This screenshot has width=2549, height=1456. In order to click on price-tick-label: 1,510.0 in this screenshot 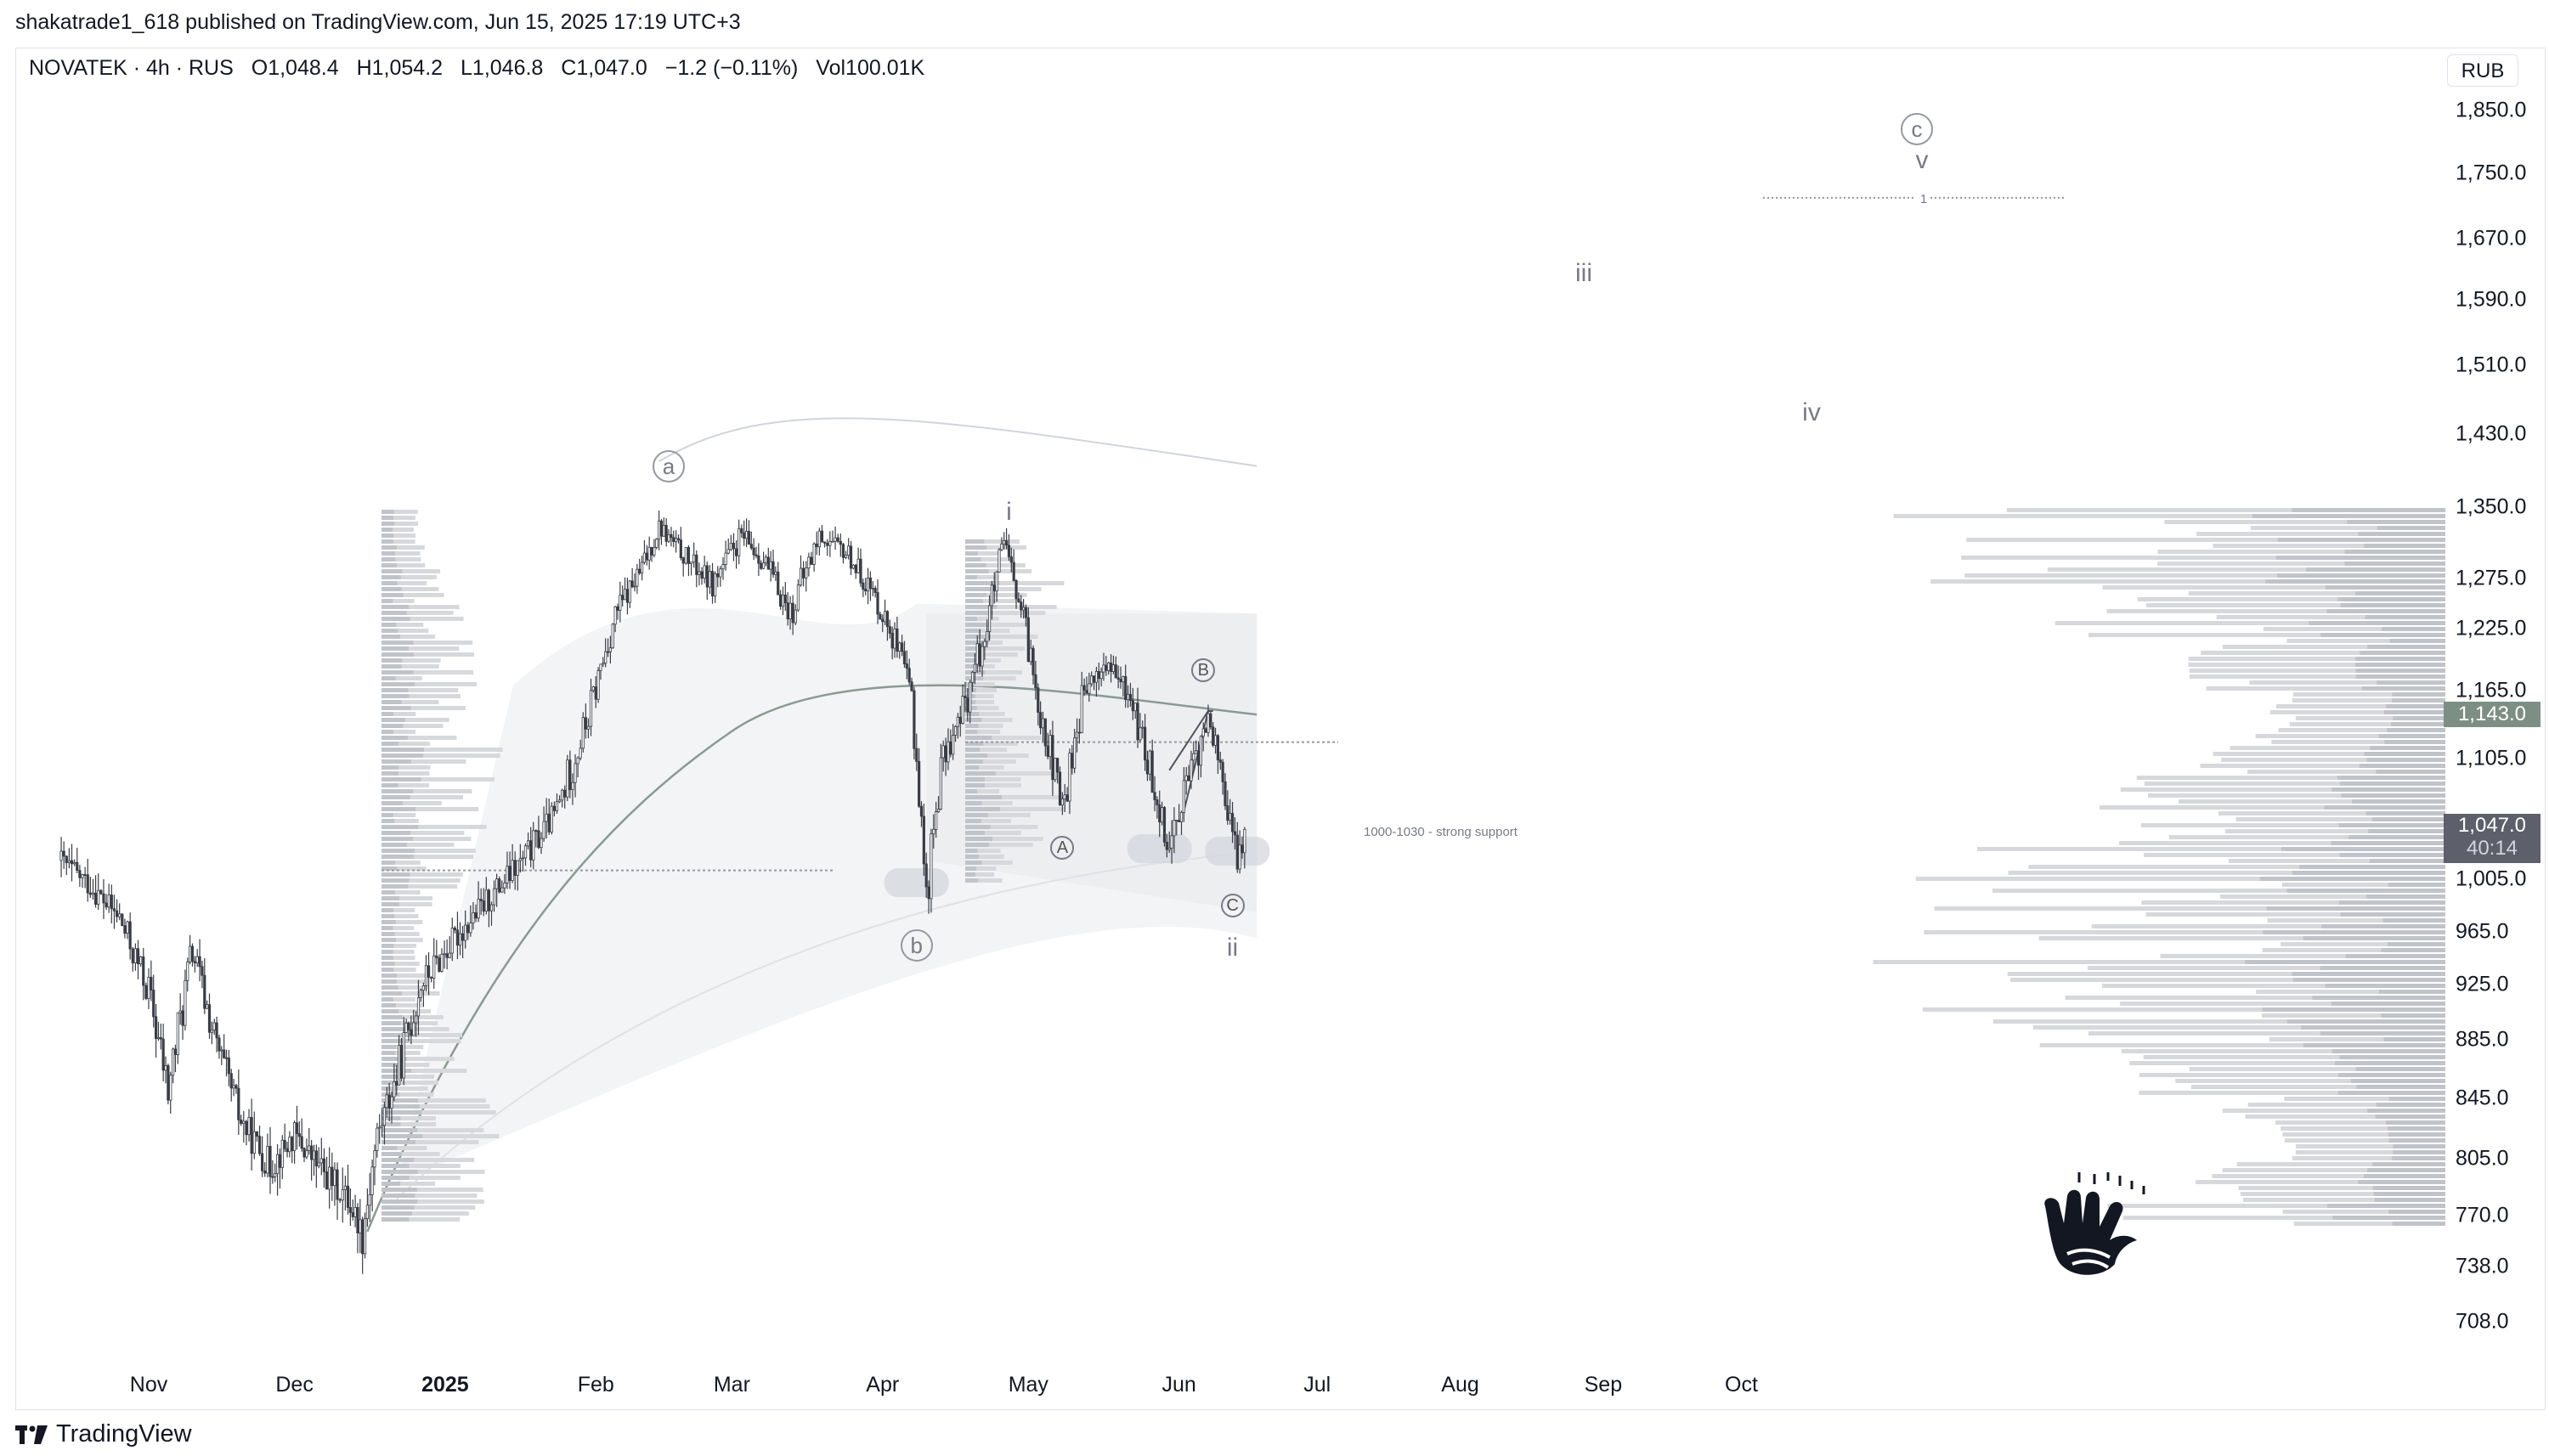, I will do `click(2491, 365)`.